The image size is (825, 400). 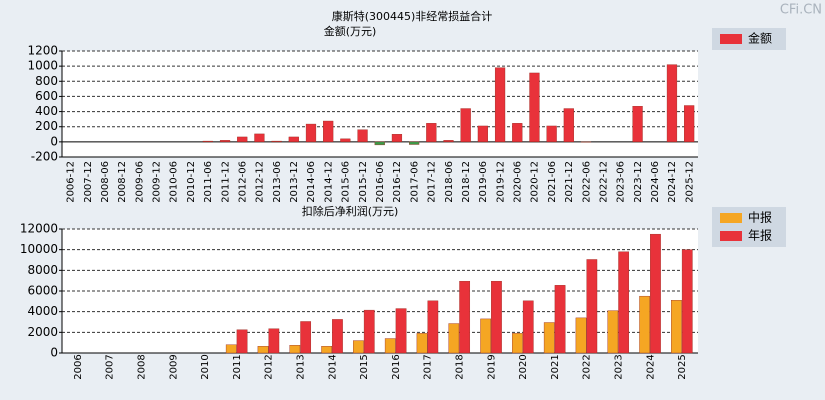 I want to click on legend-box, so click(x=749, y=39).